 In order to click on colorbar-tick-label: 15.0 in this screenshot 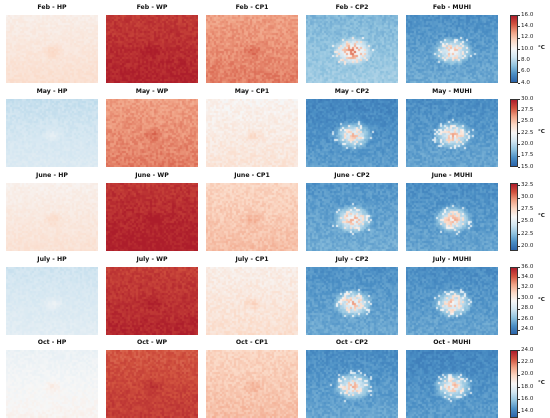, I will do `click(527, 166)`.